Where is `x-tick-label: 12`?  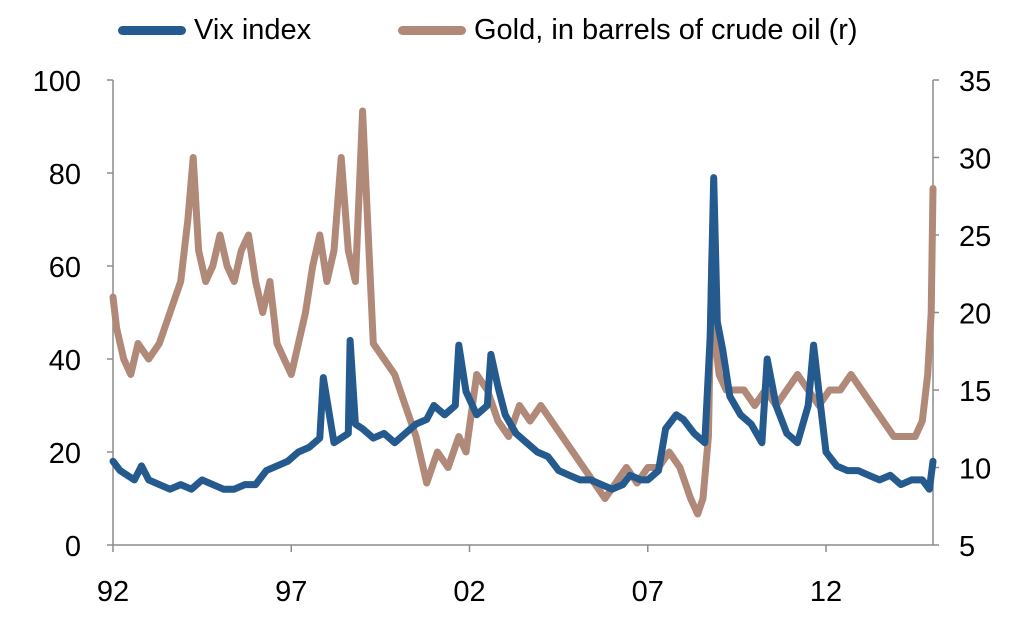 x-tick-label: 12 is located at coordinates (826, 592).